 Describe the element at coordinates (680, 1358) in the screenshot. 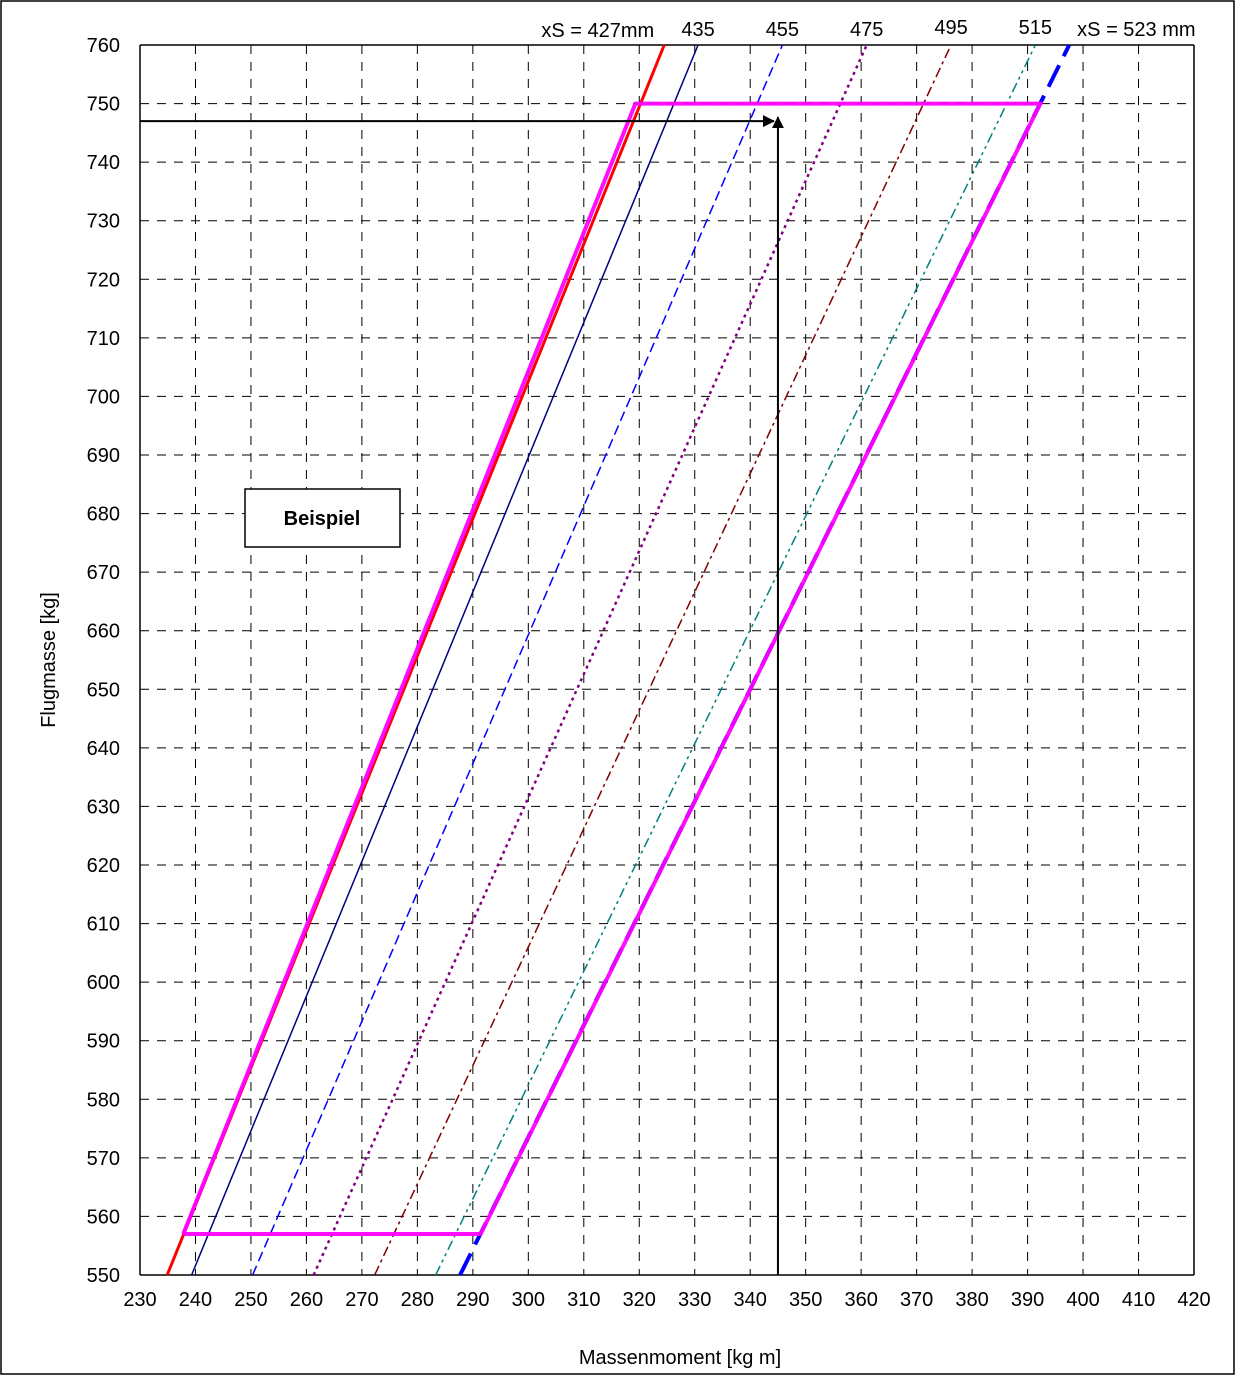

I see `x-axis-title: Massenmoment [kg m]` at that location.